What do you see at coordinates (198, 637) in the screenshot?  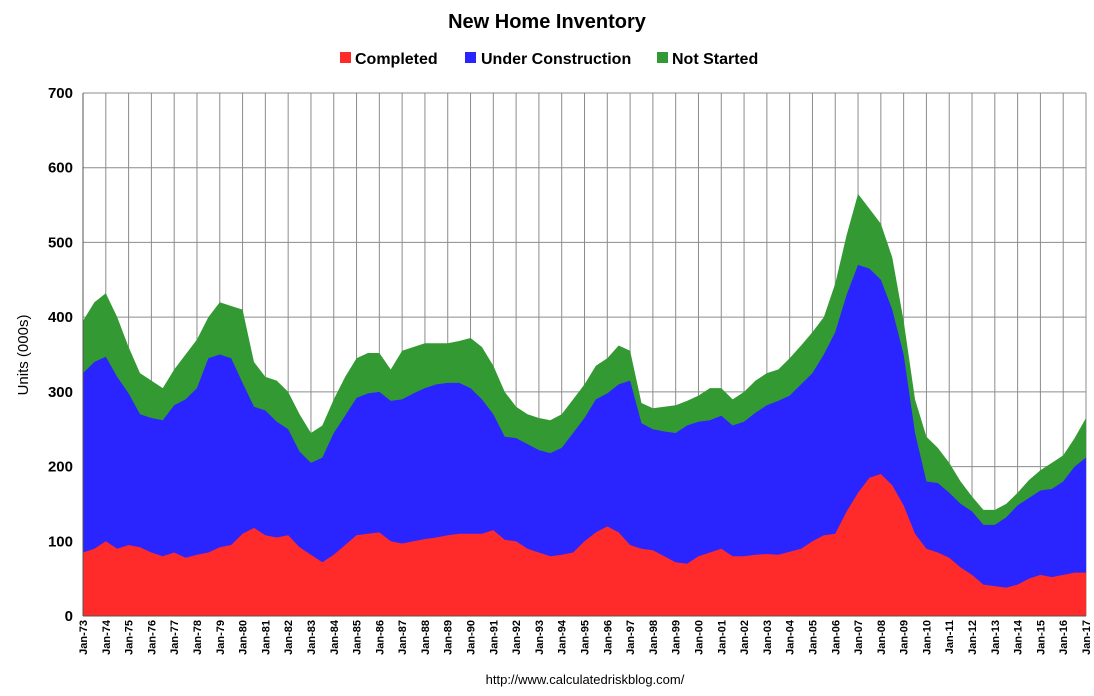 I see `x-tick-label: Jan-78` at bounding box center [198, 637].